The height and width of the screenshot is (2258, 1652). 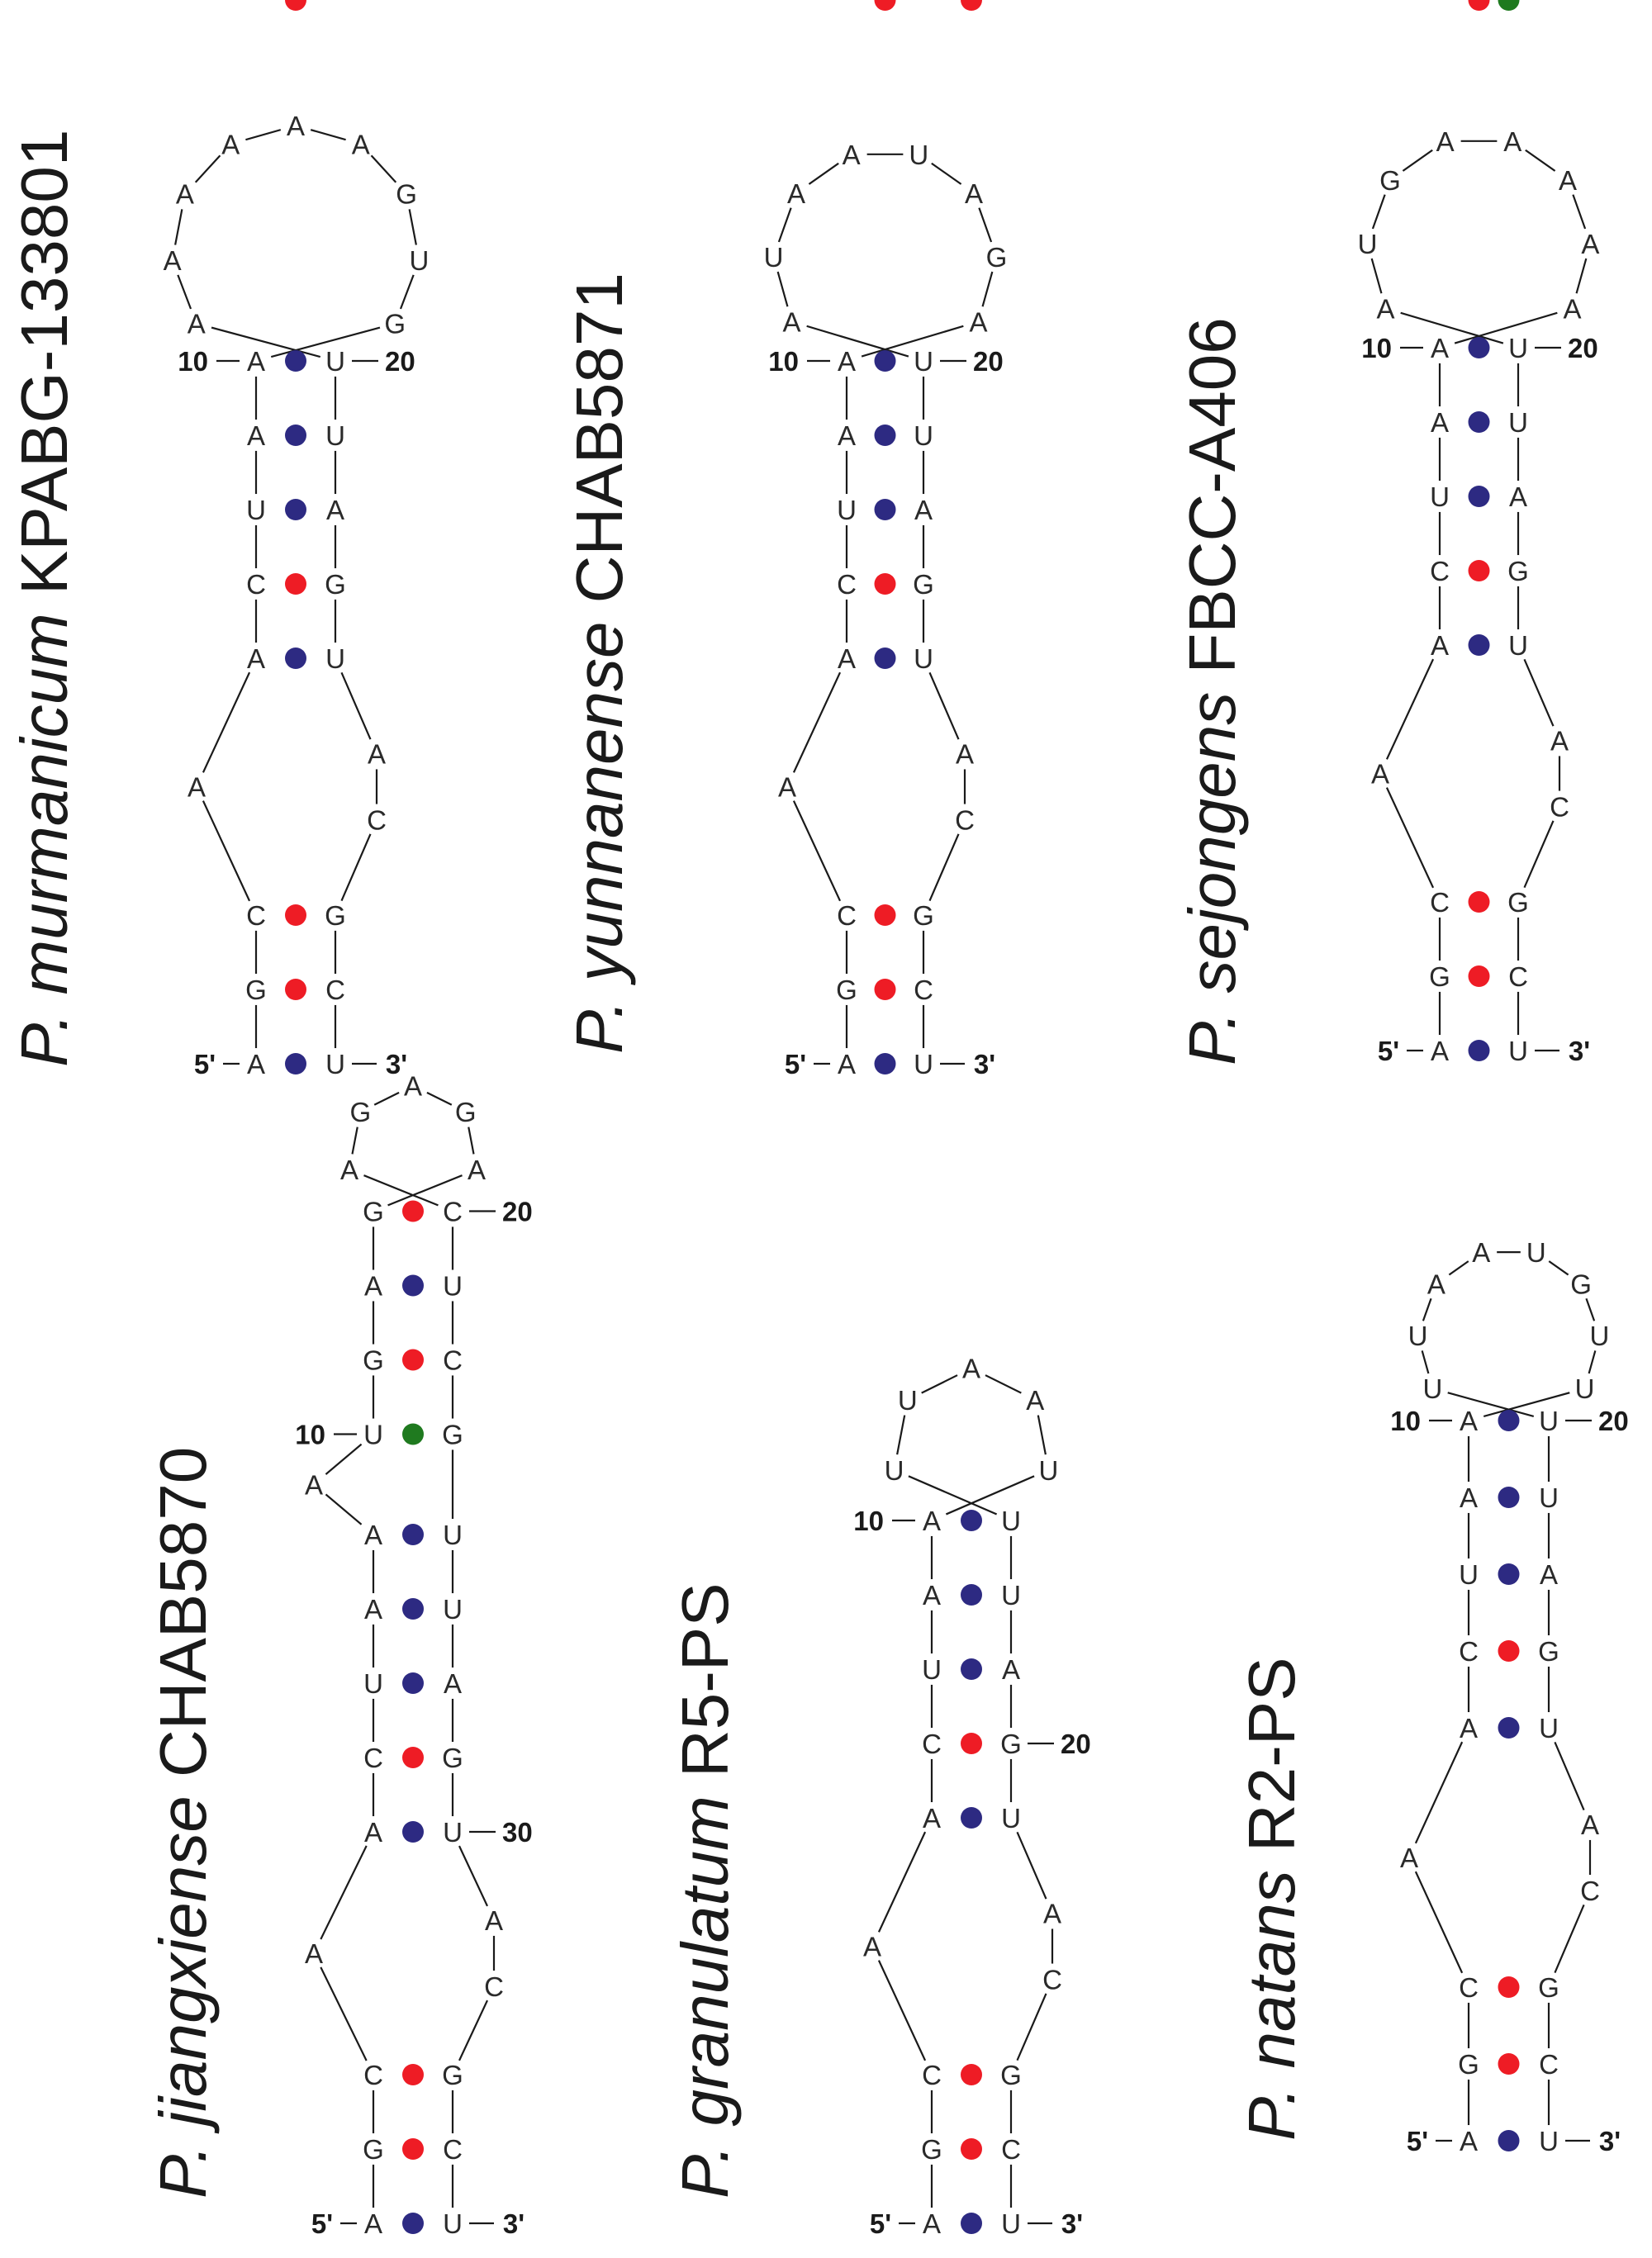 What do you see at coordinates (400, 361) in the screenshot?
I see `position-label: 20` at bounding box center [400, 361].